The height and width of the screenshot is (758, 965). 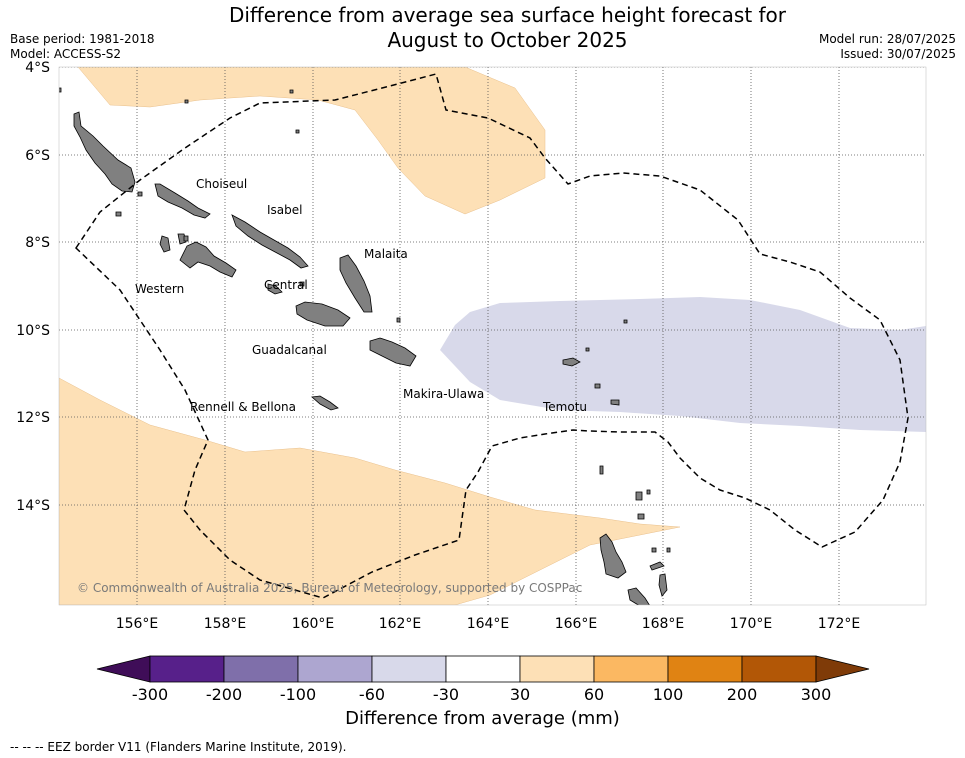 What do you see at coordinates (182, 201) in the screenshot?
I see `island-choiseul` at bounding box center [182, 201].